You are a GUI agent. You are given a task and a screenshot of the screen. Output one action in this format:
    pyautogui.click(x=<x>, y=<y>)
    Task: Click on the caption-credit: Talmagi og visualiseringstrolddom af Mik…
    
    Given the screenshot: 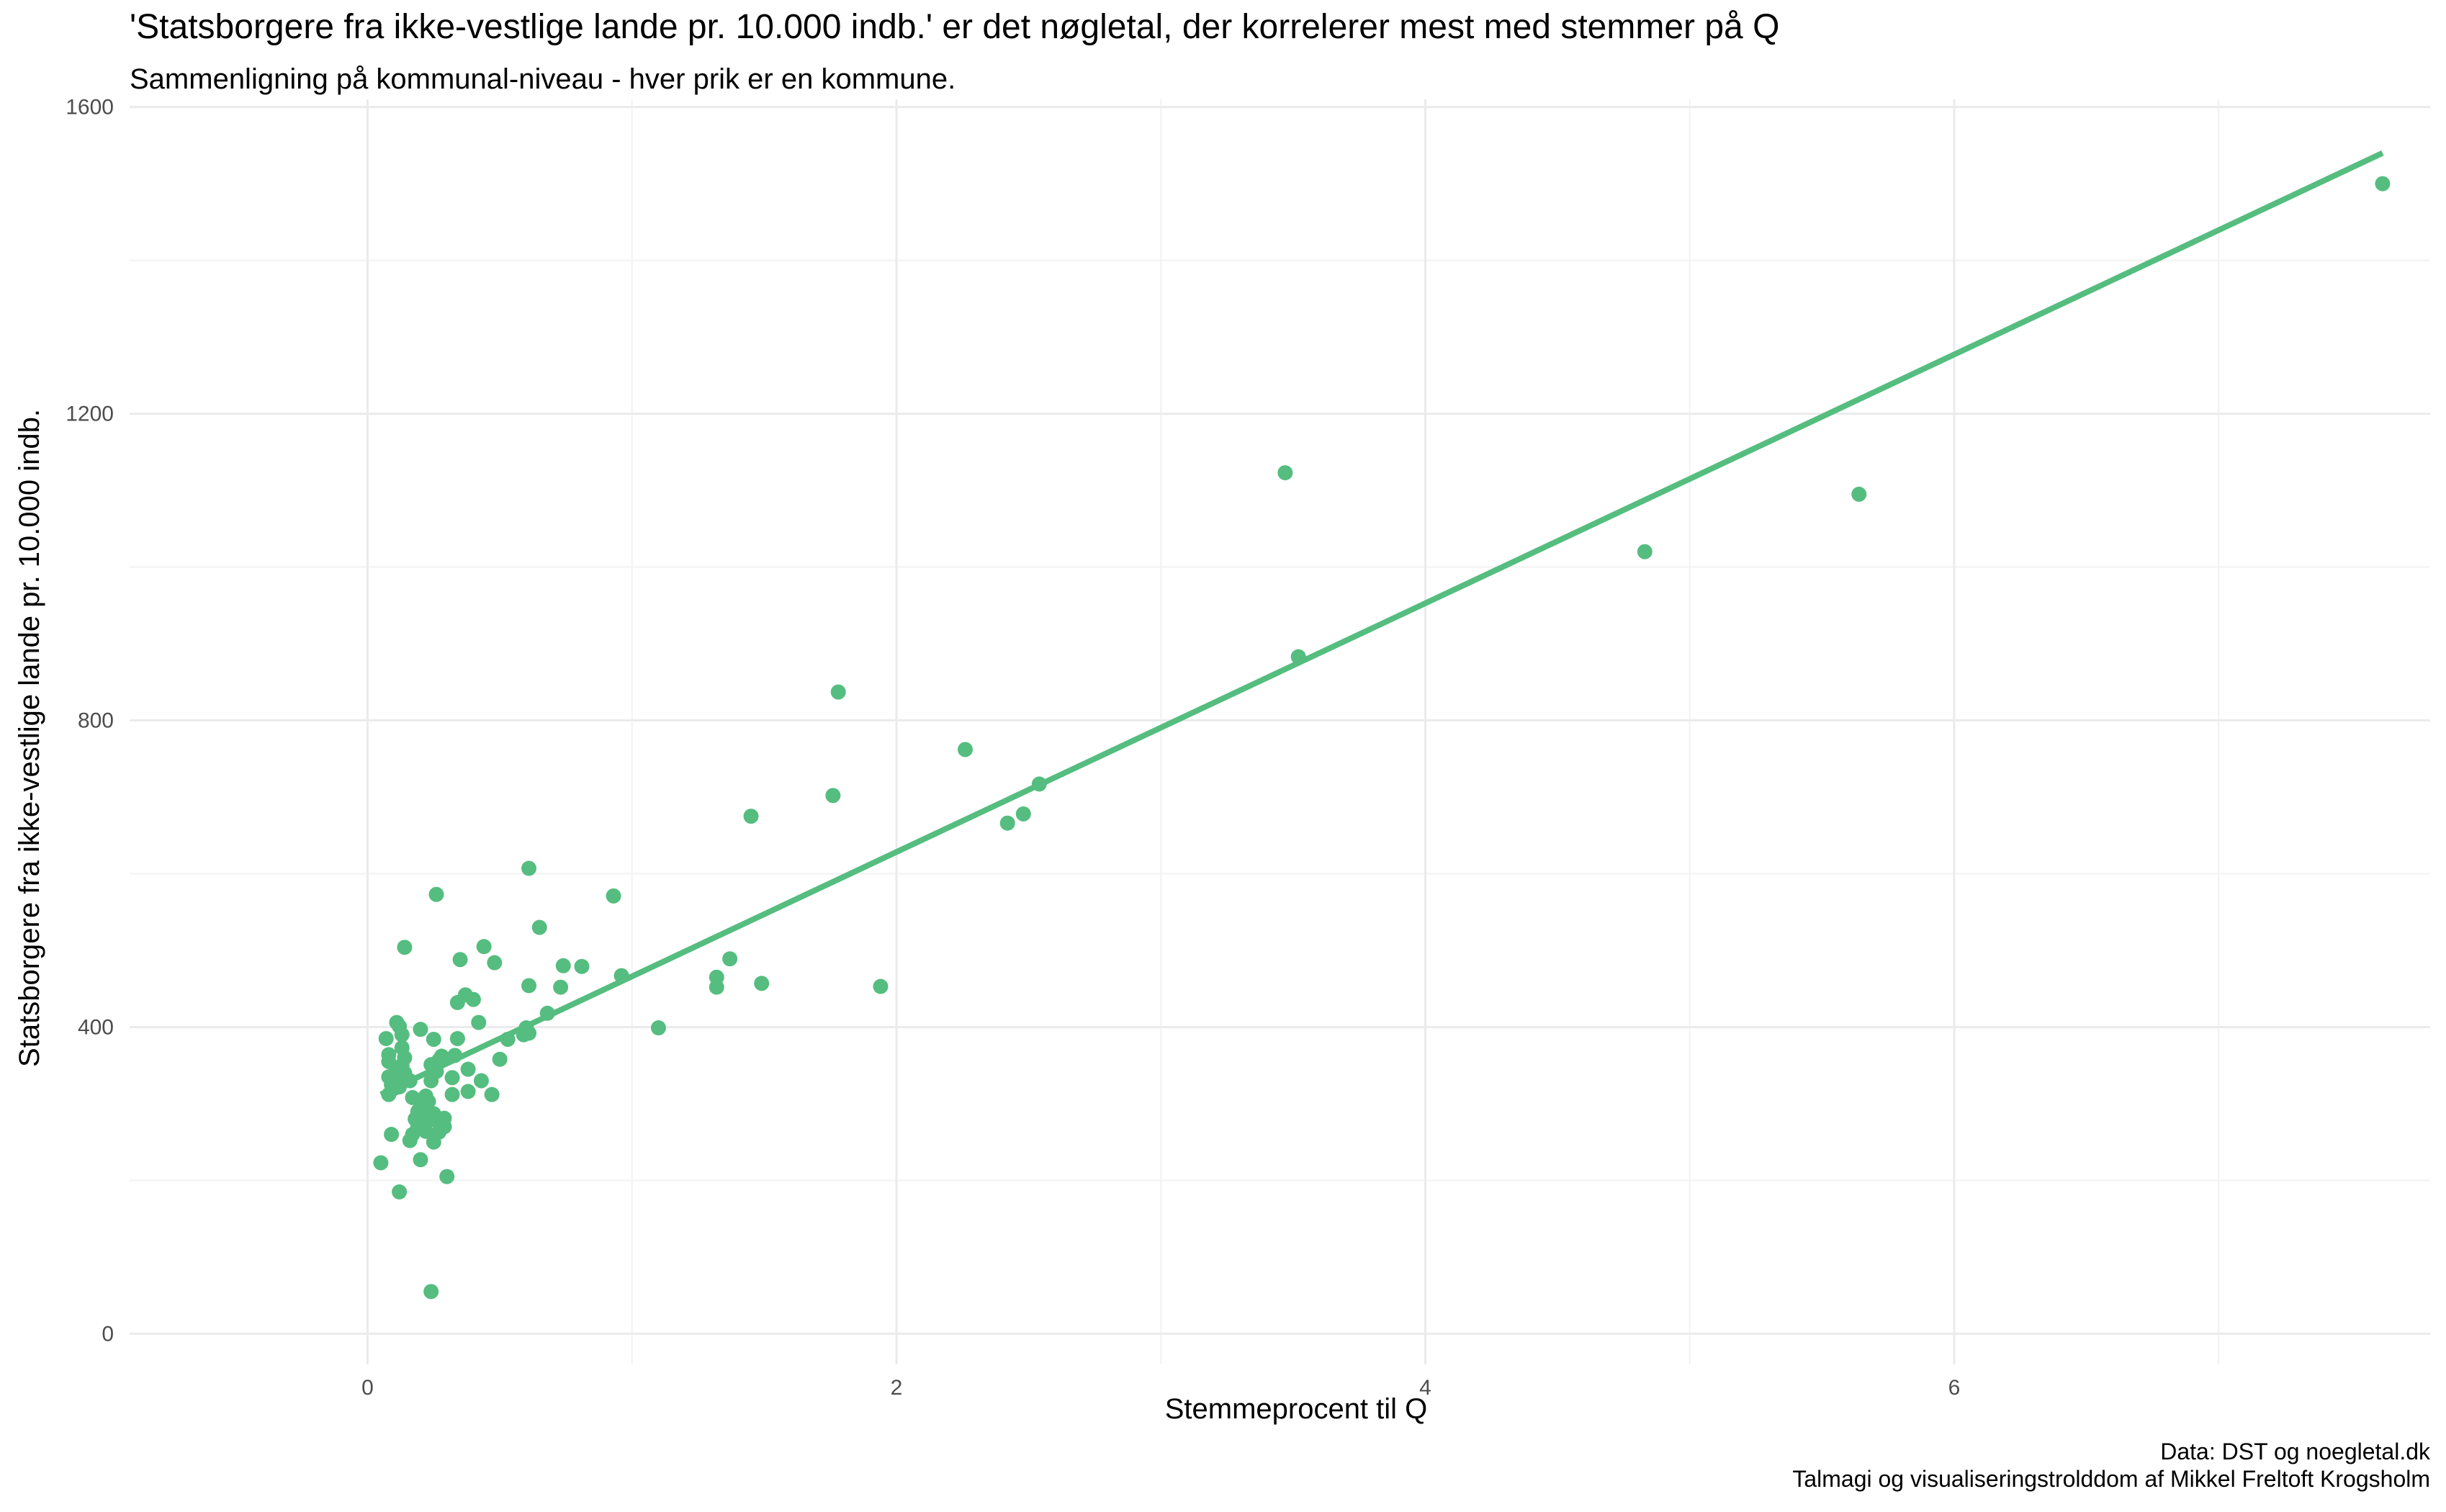 What is the action you would take?
    pyautogui.click(x=2111, y=1479)
    